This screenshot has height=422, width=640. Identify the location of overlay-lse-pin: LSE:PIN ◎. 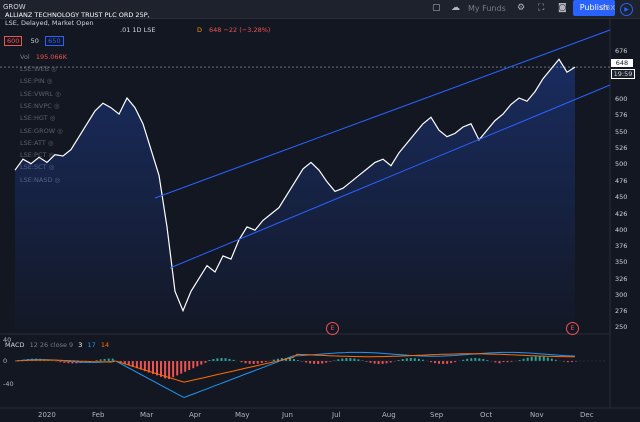
(36, 81).